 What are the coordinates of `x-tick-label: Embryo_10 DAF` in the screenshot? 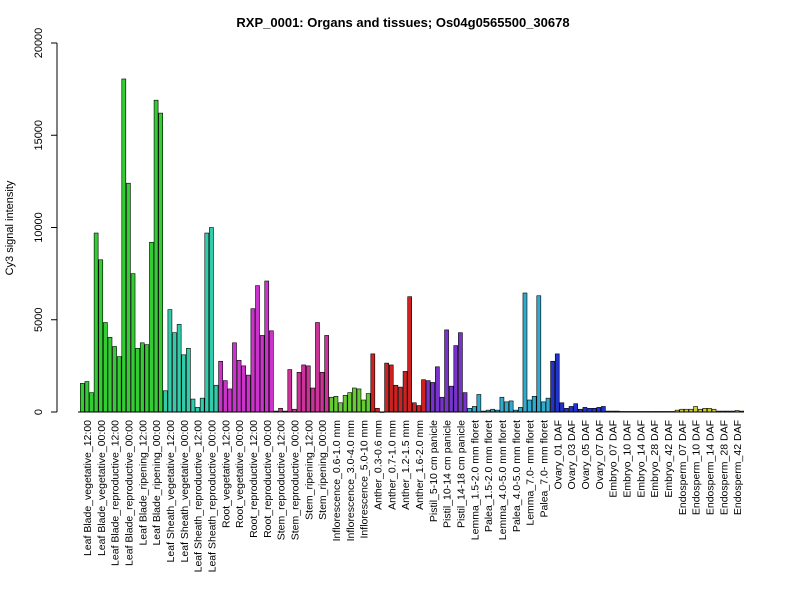 It's located at (627, 459).